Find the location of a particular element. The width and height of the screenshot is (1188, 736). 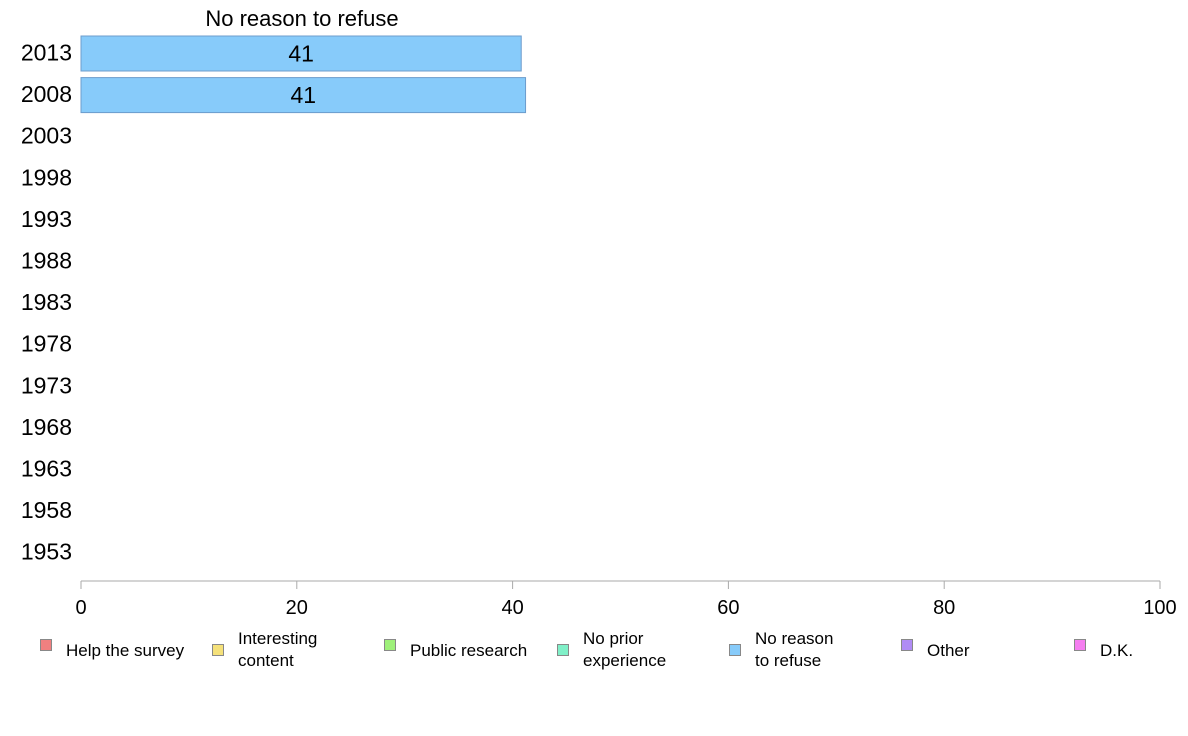

y-tick-label: 1993 is located at coordinates (46, 219).